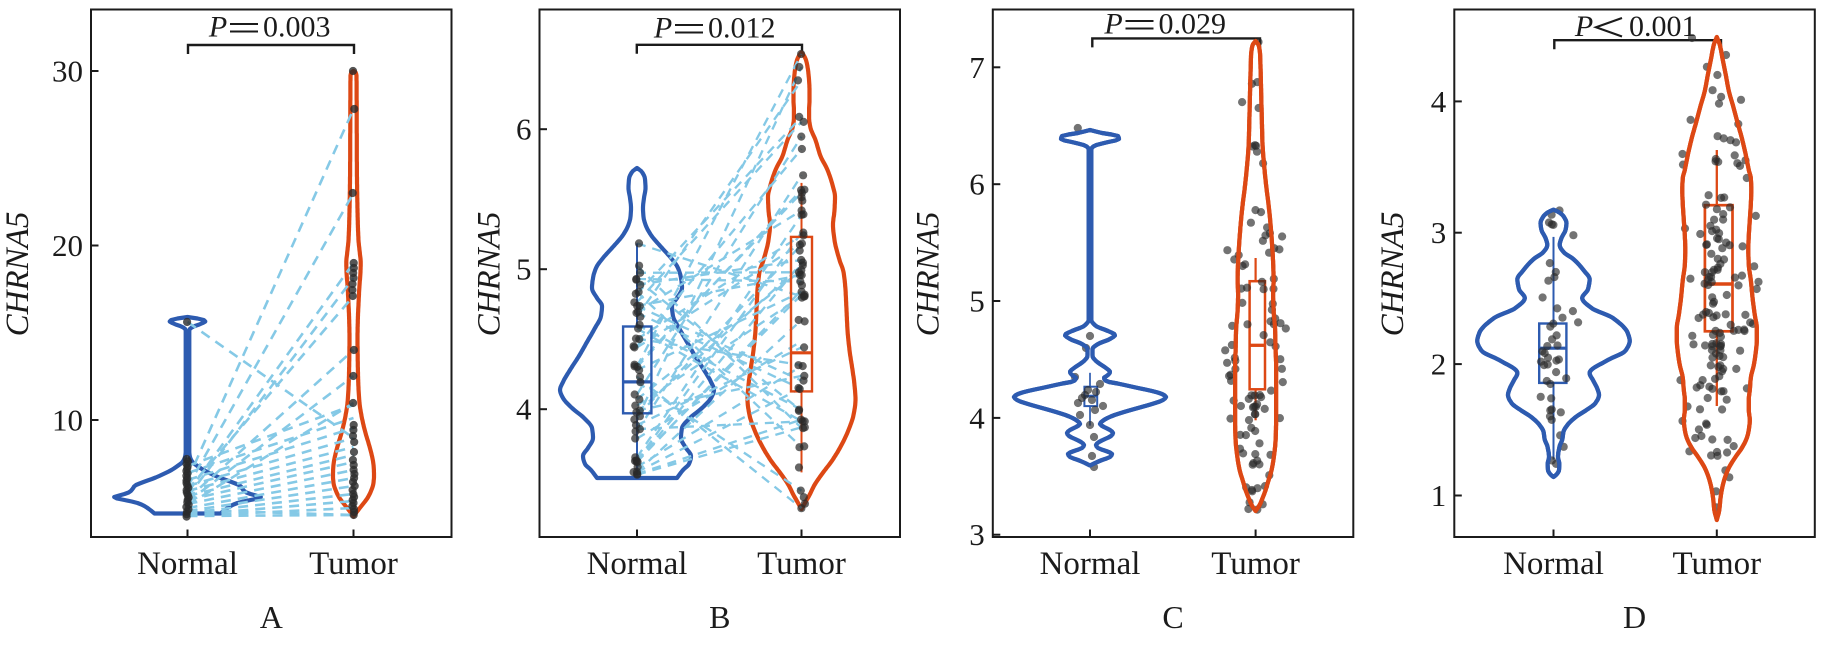 The image size is (1832, 647). What do you see at coordinates (271, 617) in the screenshot?
I see `svg-text: A` at bounding box center [271, 617].